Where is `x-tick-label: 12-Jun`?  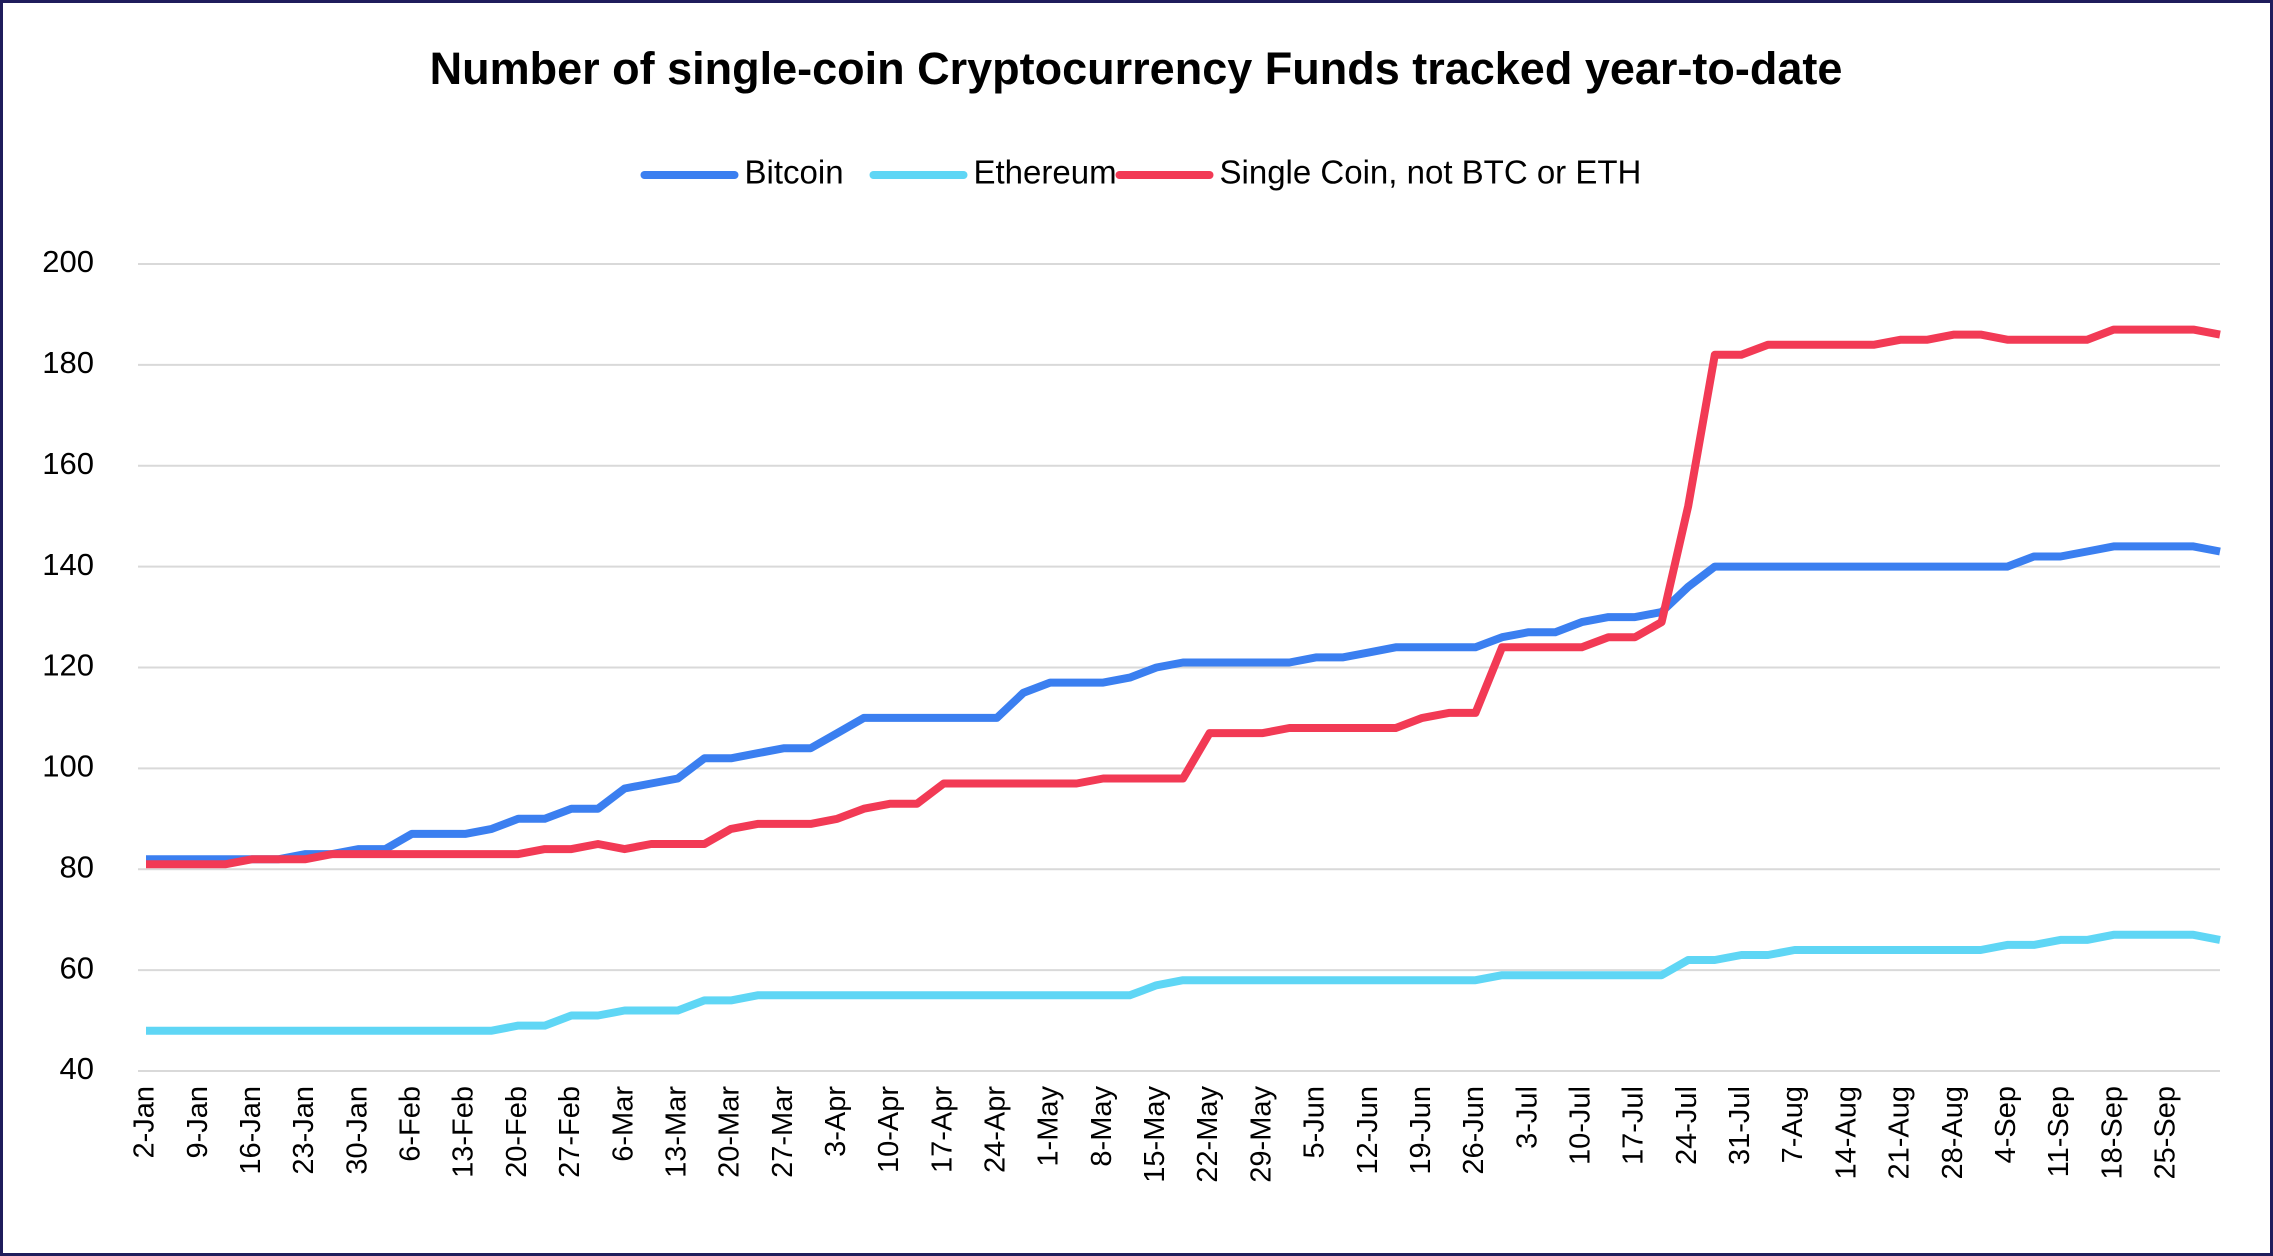
x-tick-label: 12-Jun is located at coordinates (1368, 1130).